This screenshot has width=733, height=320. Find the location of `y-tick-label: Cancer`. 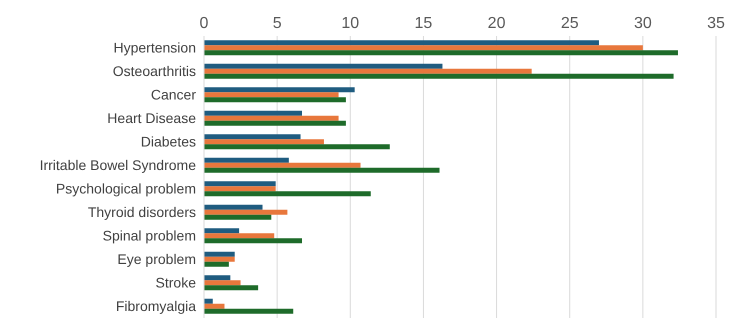

y-tick-label: Cancer is located at coordinates (173, 94).